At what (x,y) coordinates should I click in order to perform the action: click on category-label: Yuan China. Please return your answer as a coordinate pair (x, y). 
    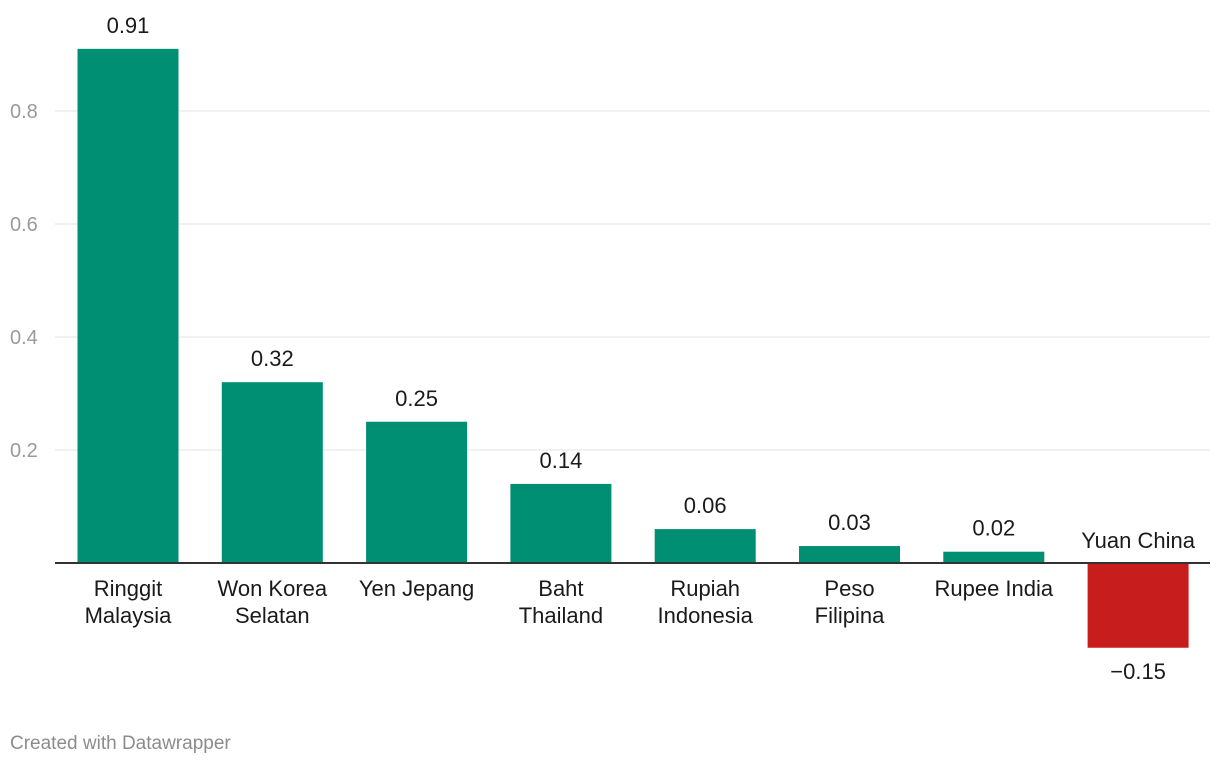
    Looking at the image, I should click on (1138, 540).